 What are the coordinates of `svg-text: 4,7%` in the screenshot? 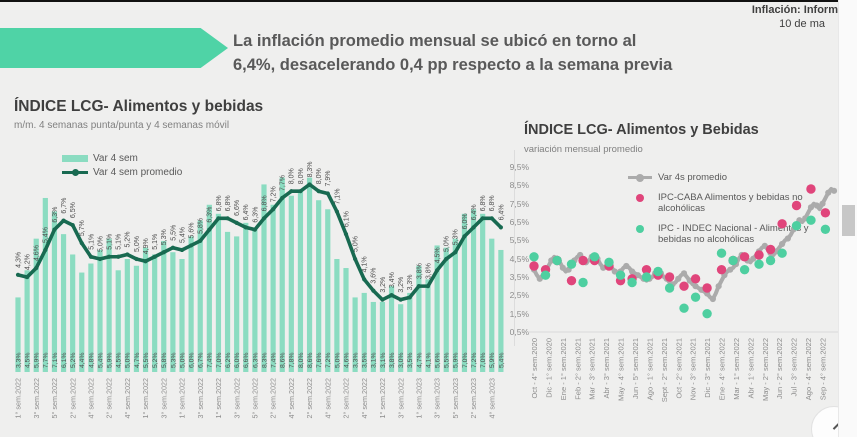 It's located at (419, 361).